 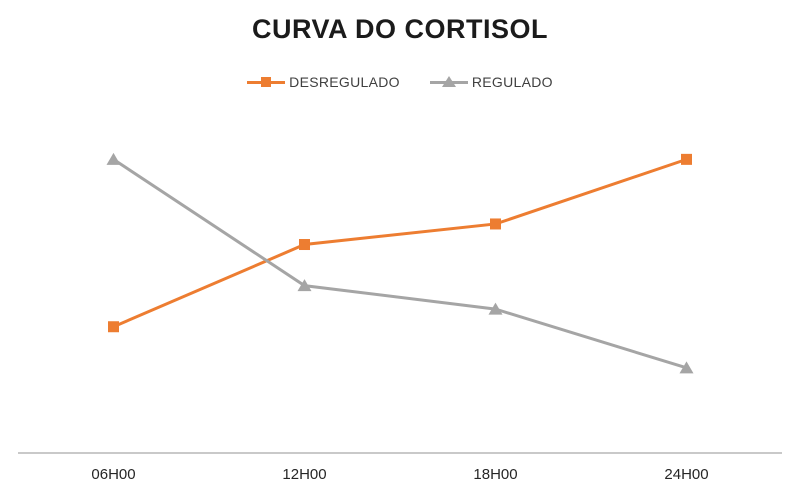 I want to click on desregulado-square-marker-icon, so click(x=266, y=82).